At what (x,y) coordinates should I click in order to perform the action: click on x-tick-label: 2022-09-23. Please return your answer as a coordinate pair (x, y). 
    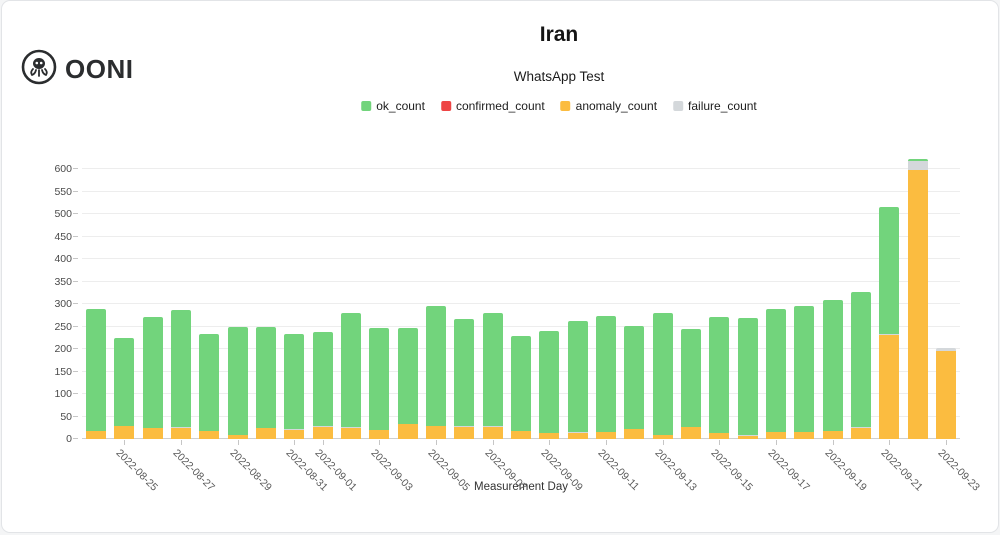
    Looking at the image, I should click on (958, 470).